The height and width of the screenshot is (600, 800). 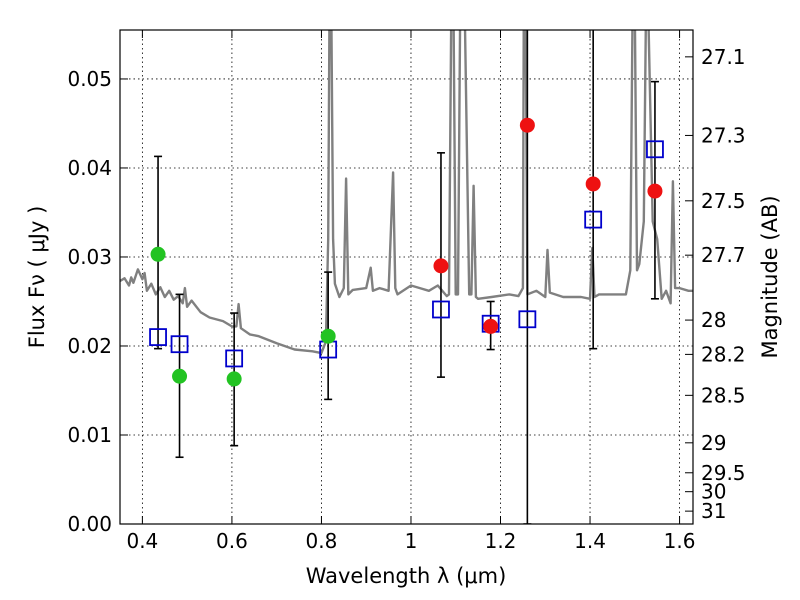 What do you see at coordinates (680, 541) in the screenshot?
I see `x-tick-label: 1.6` at bounding box center [680, 541].